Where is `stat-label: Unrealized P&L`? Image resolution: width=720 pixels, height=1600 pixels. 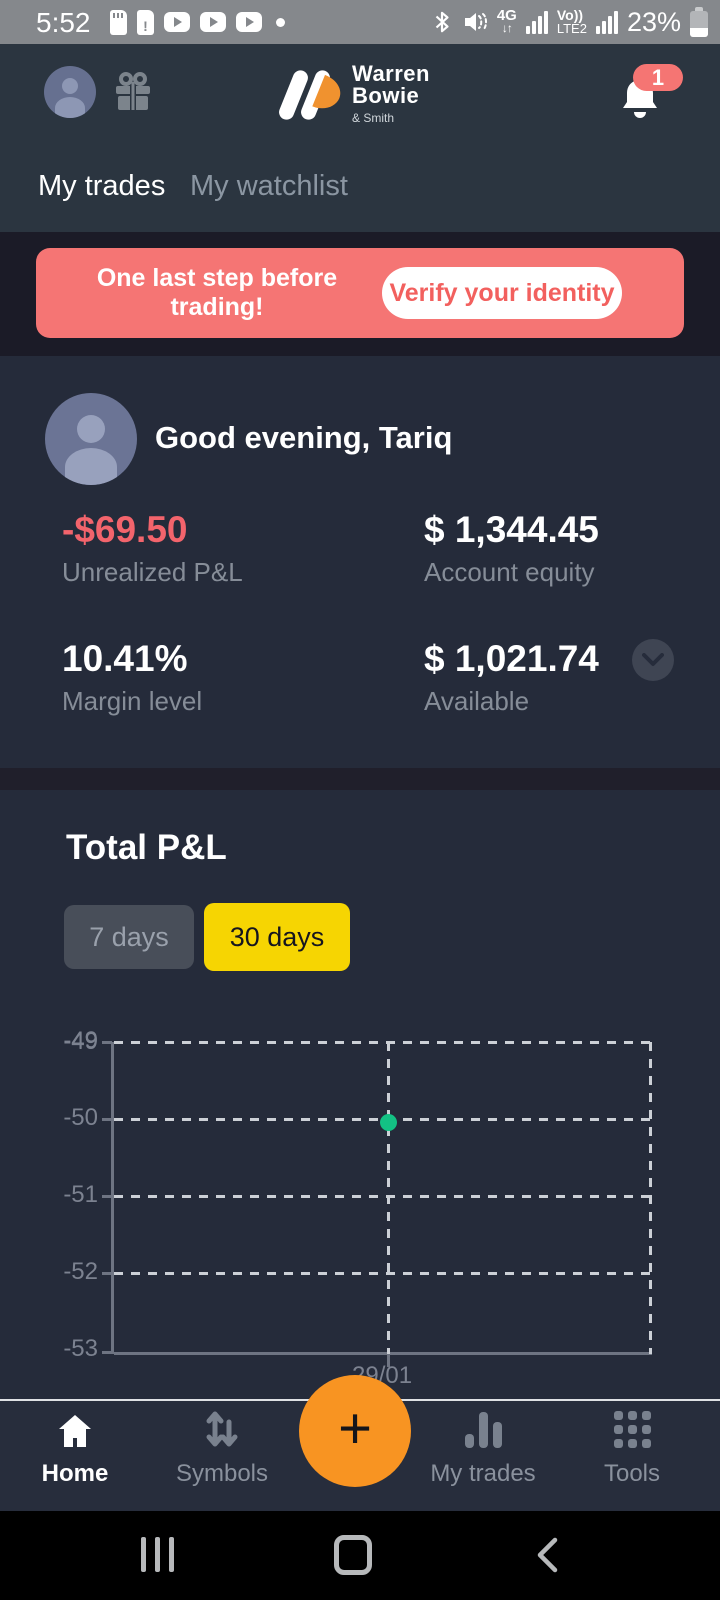 stat-label: Unrealized P&L is located at coordinates (152, 572).